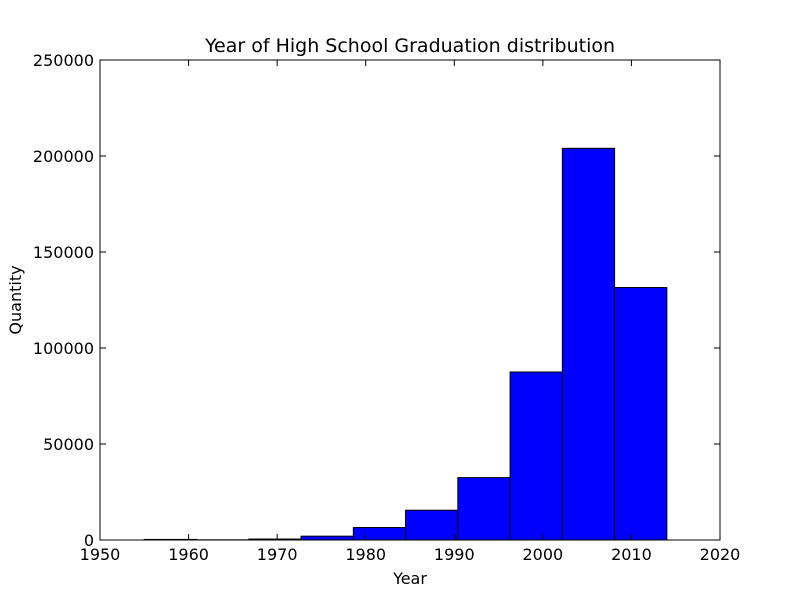 The height and width of the screenshot is (600, 800). What do you see at coordinates (15, 299) in the screenshot?
I see `y-axis-label: Quantity` at bounding box center [15, 299].